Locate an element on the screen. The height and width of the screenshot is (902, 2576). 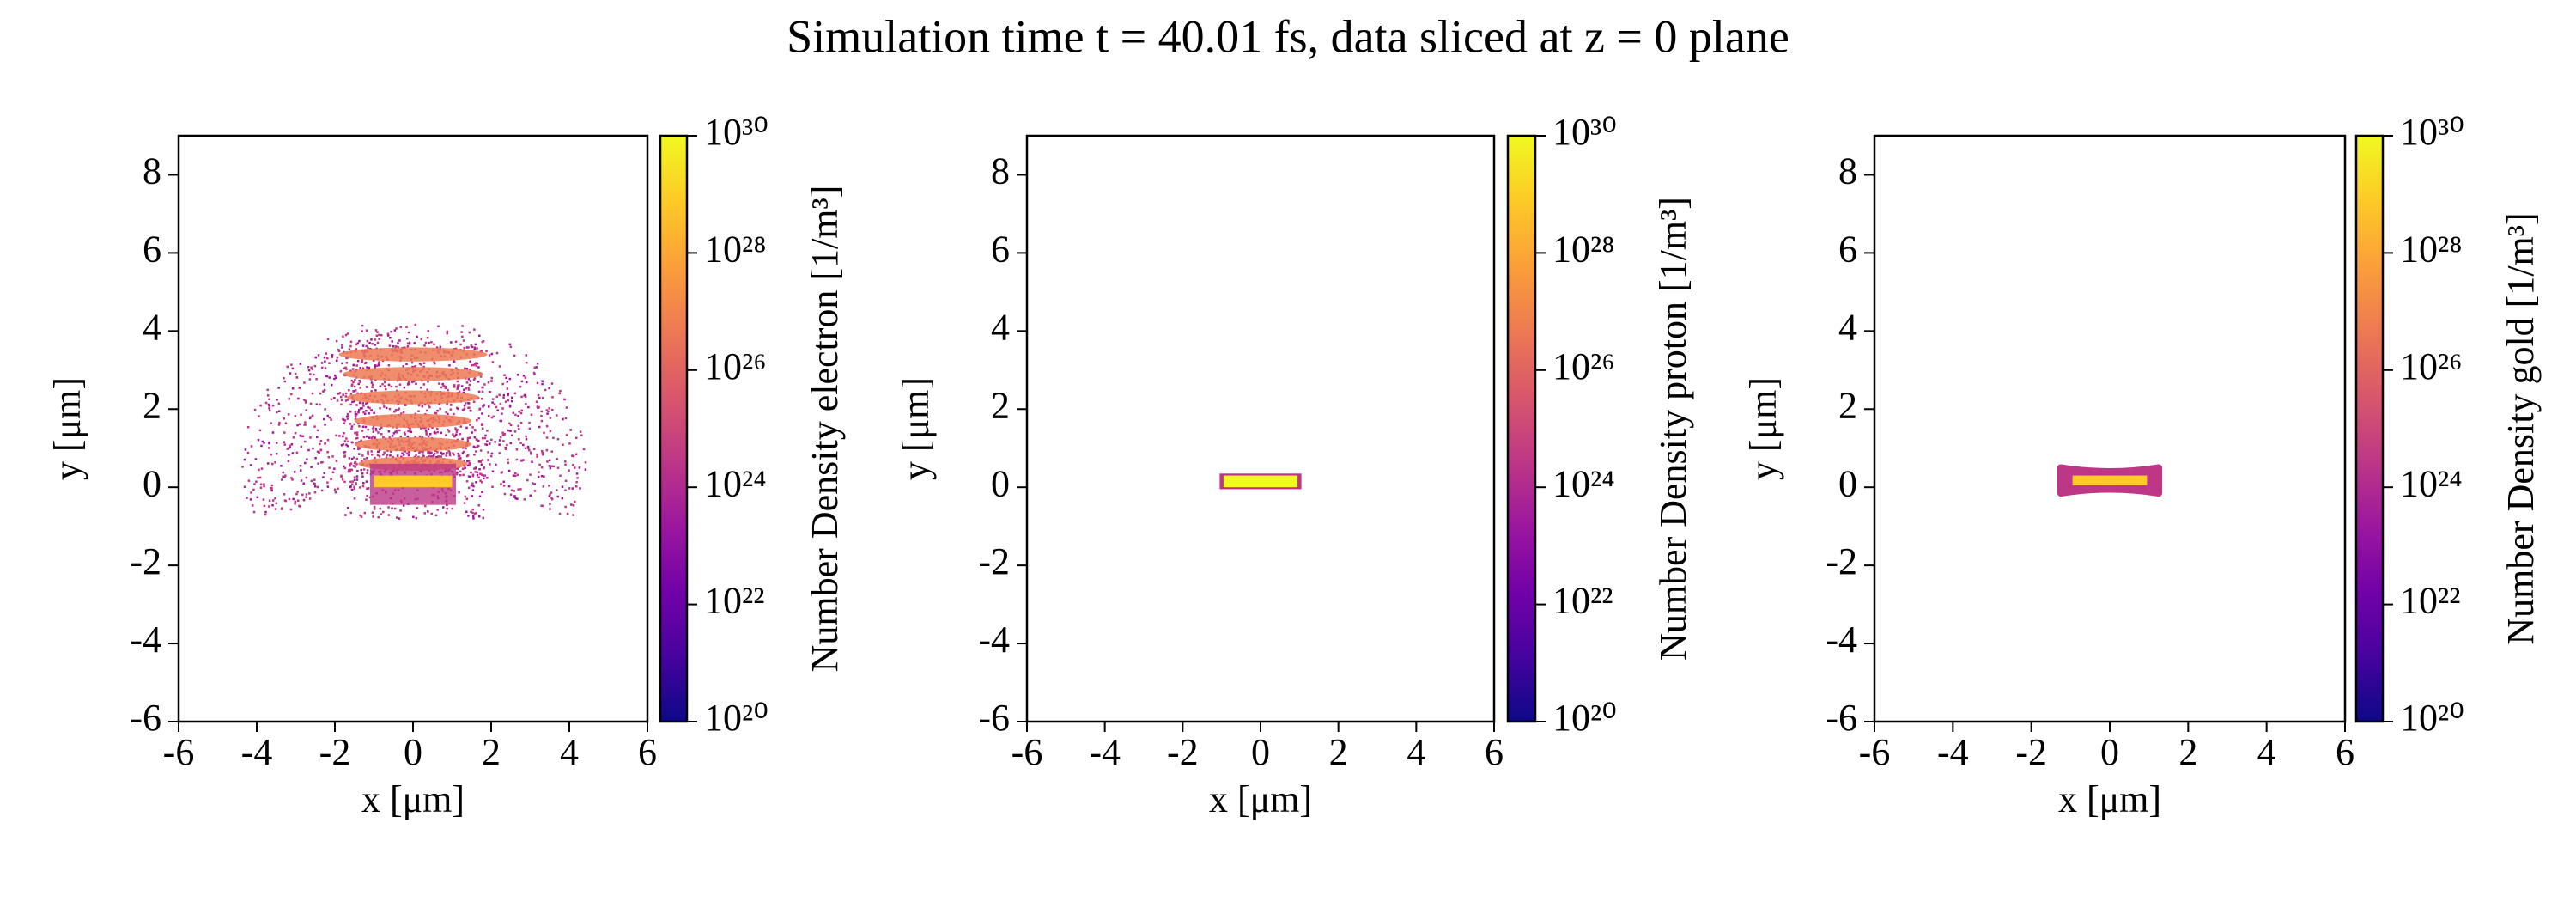
density-band is located at coordinates (413, 444).